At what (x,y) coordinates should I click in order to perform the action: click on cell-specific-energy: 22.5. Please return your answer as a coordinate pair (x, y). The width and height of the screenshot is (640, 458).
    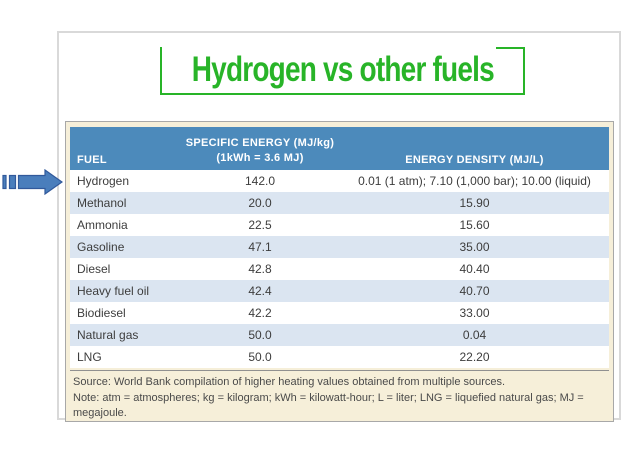
    Looking at the image, I should click on (260, 225).